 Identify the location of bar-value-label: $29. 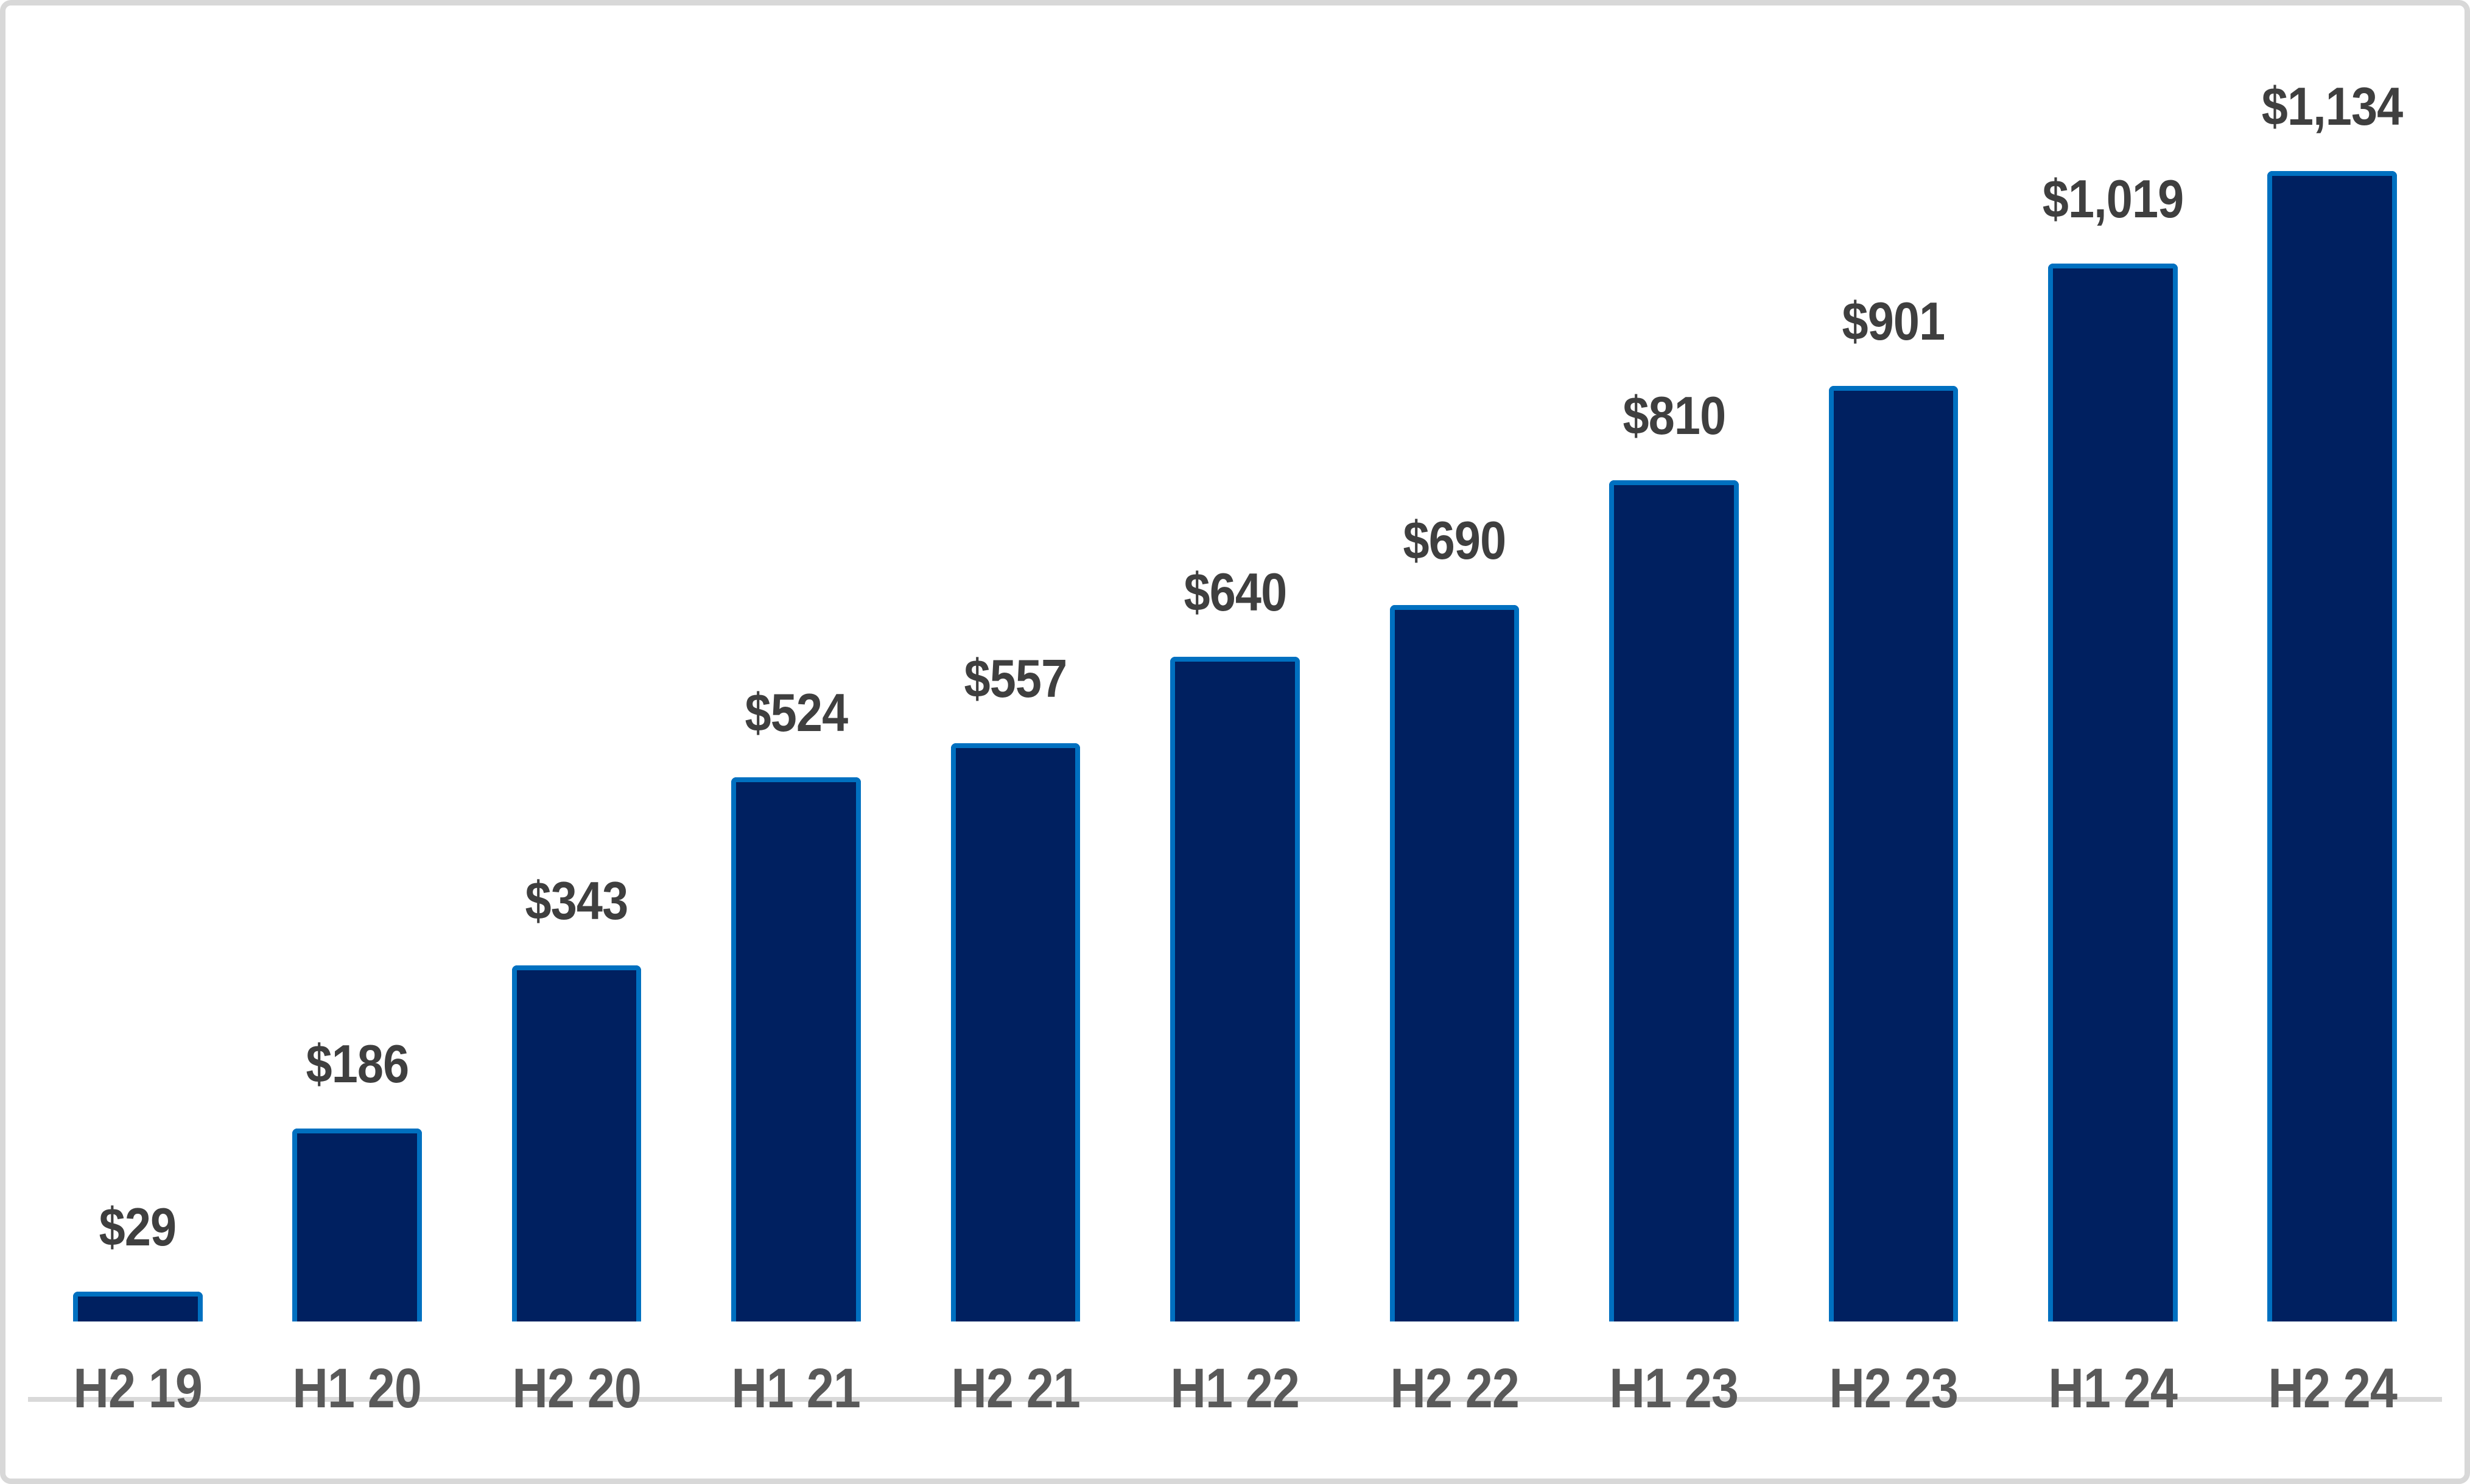
(138, 1226).